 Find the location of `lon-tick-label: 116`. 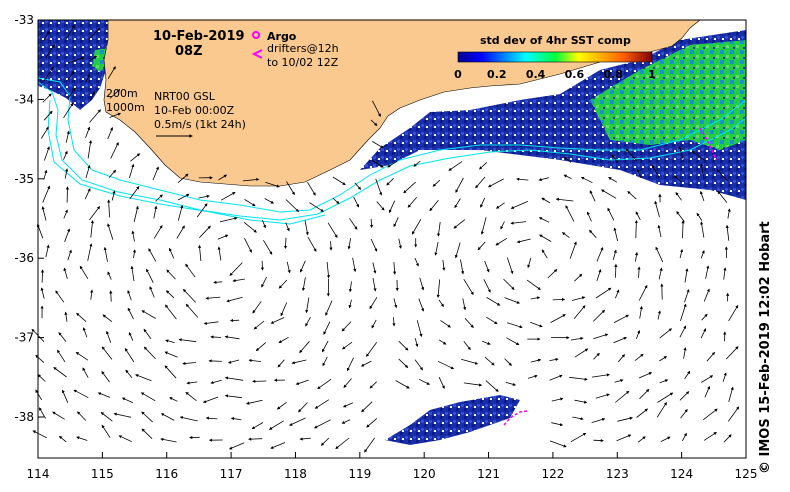

lon-tick-label: 116 is located at coordinates (166, 474).